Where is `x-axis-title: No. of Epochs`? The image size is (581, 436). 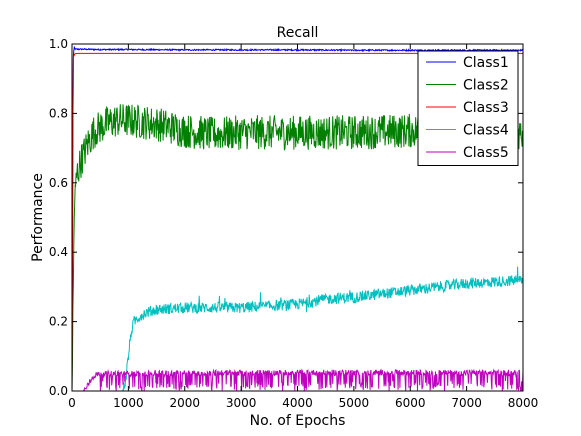 x-axis-title: No. of Epochs is located at coordinates (298, 421).